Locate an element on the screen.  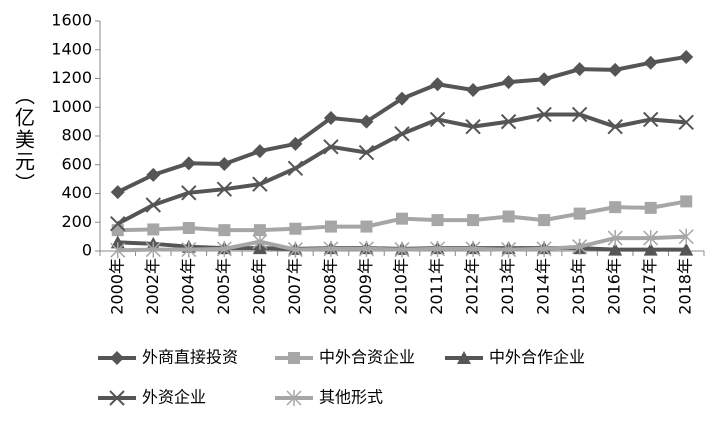
x-tick-label: 2009年 is located at coordinates (365, 286).